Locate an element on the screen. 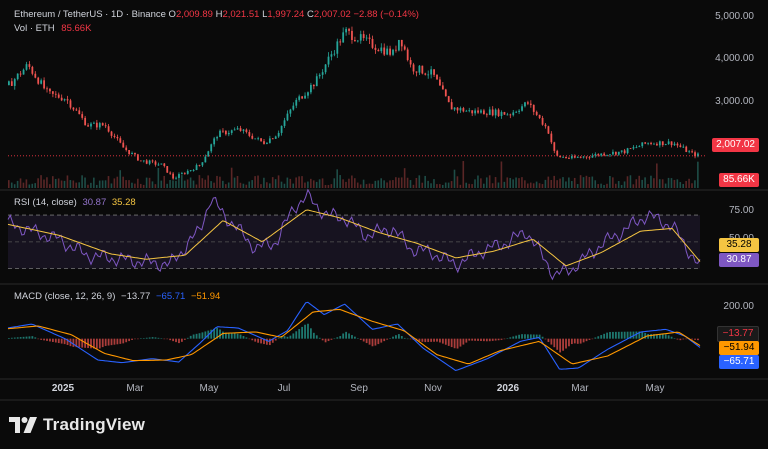  tradingview-logo: TradingView is located at coordinates (77, 425).